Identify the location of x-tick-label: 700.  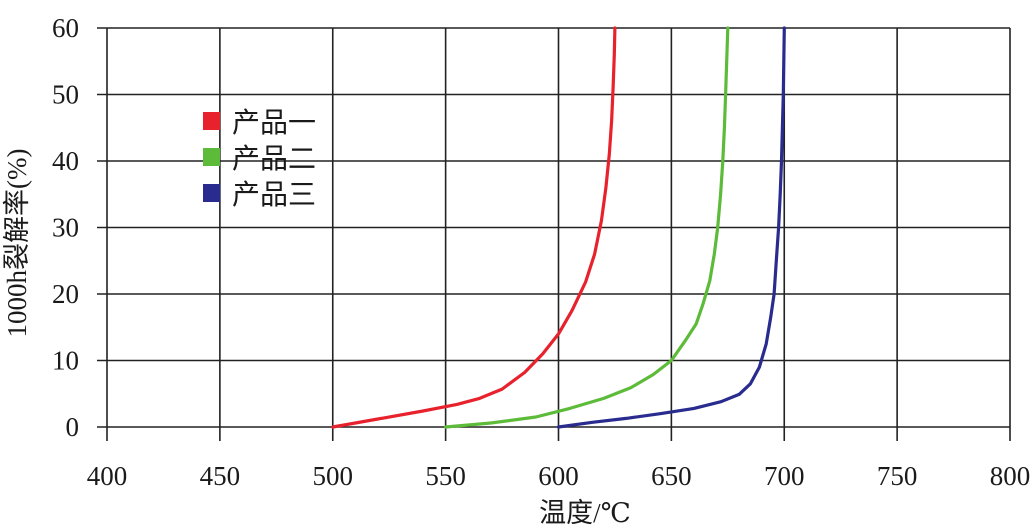
(784, 476).